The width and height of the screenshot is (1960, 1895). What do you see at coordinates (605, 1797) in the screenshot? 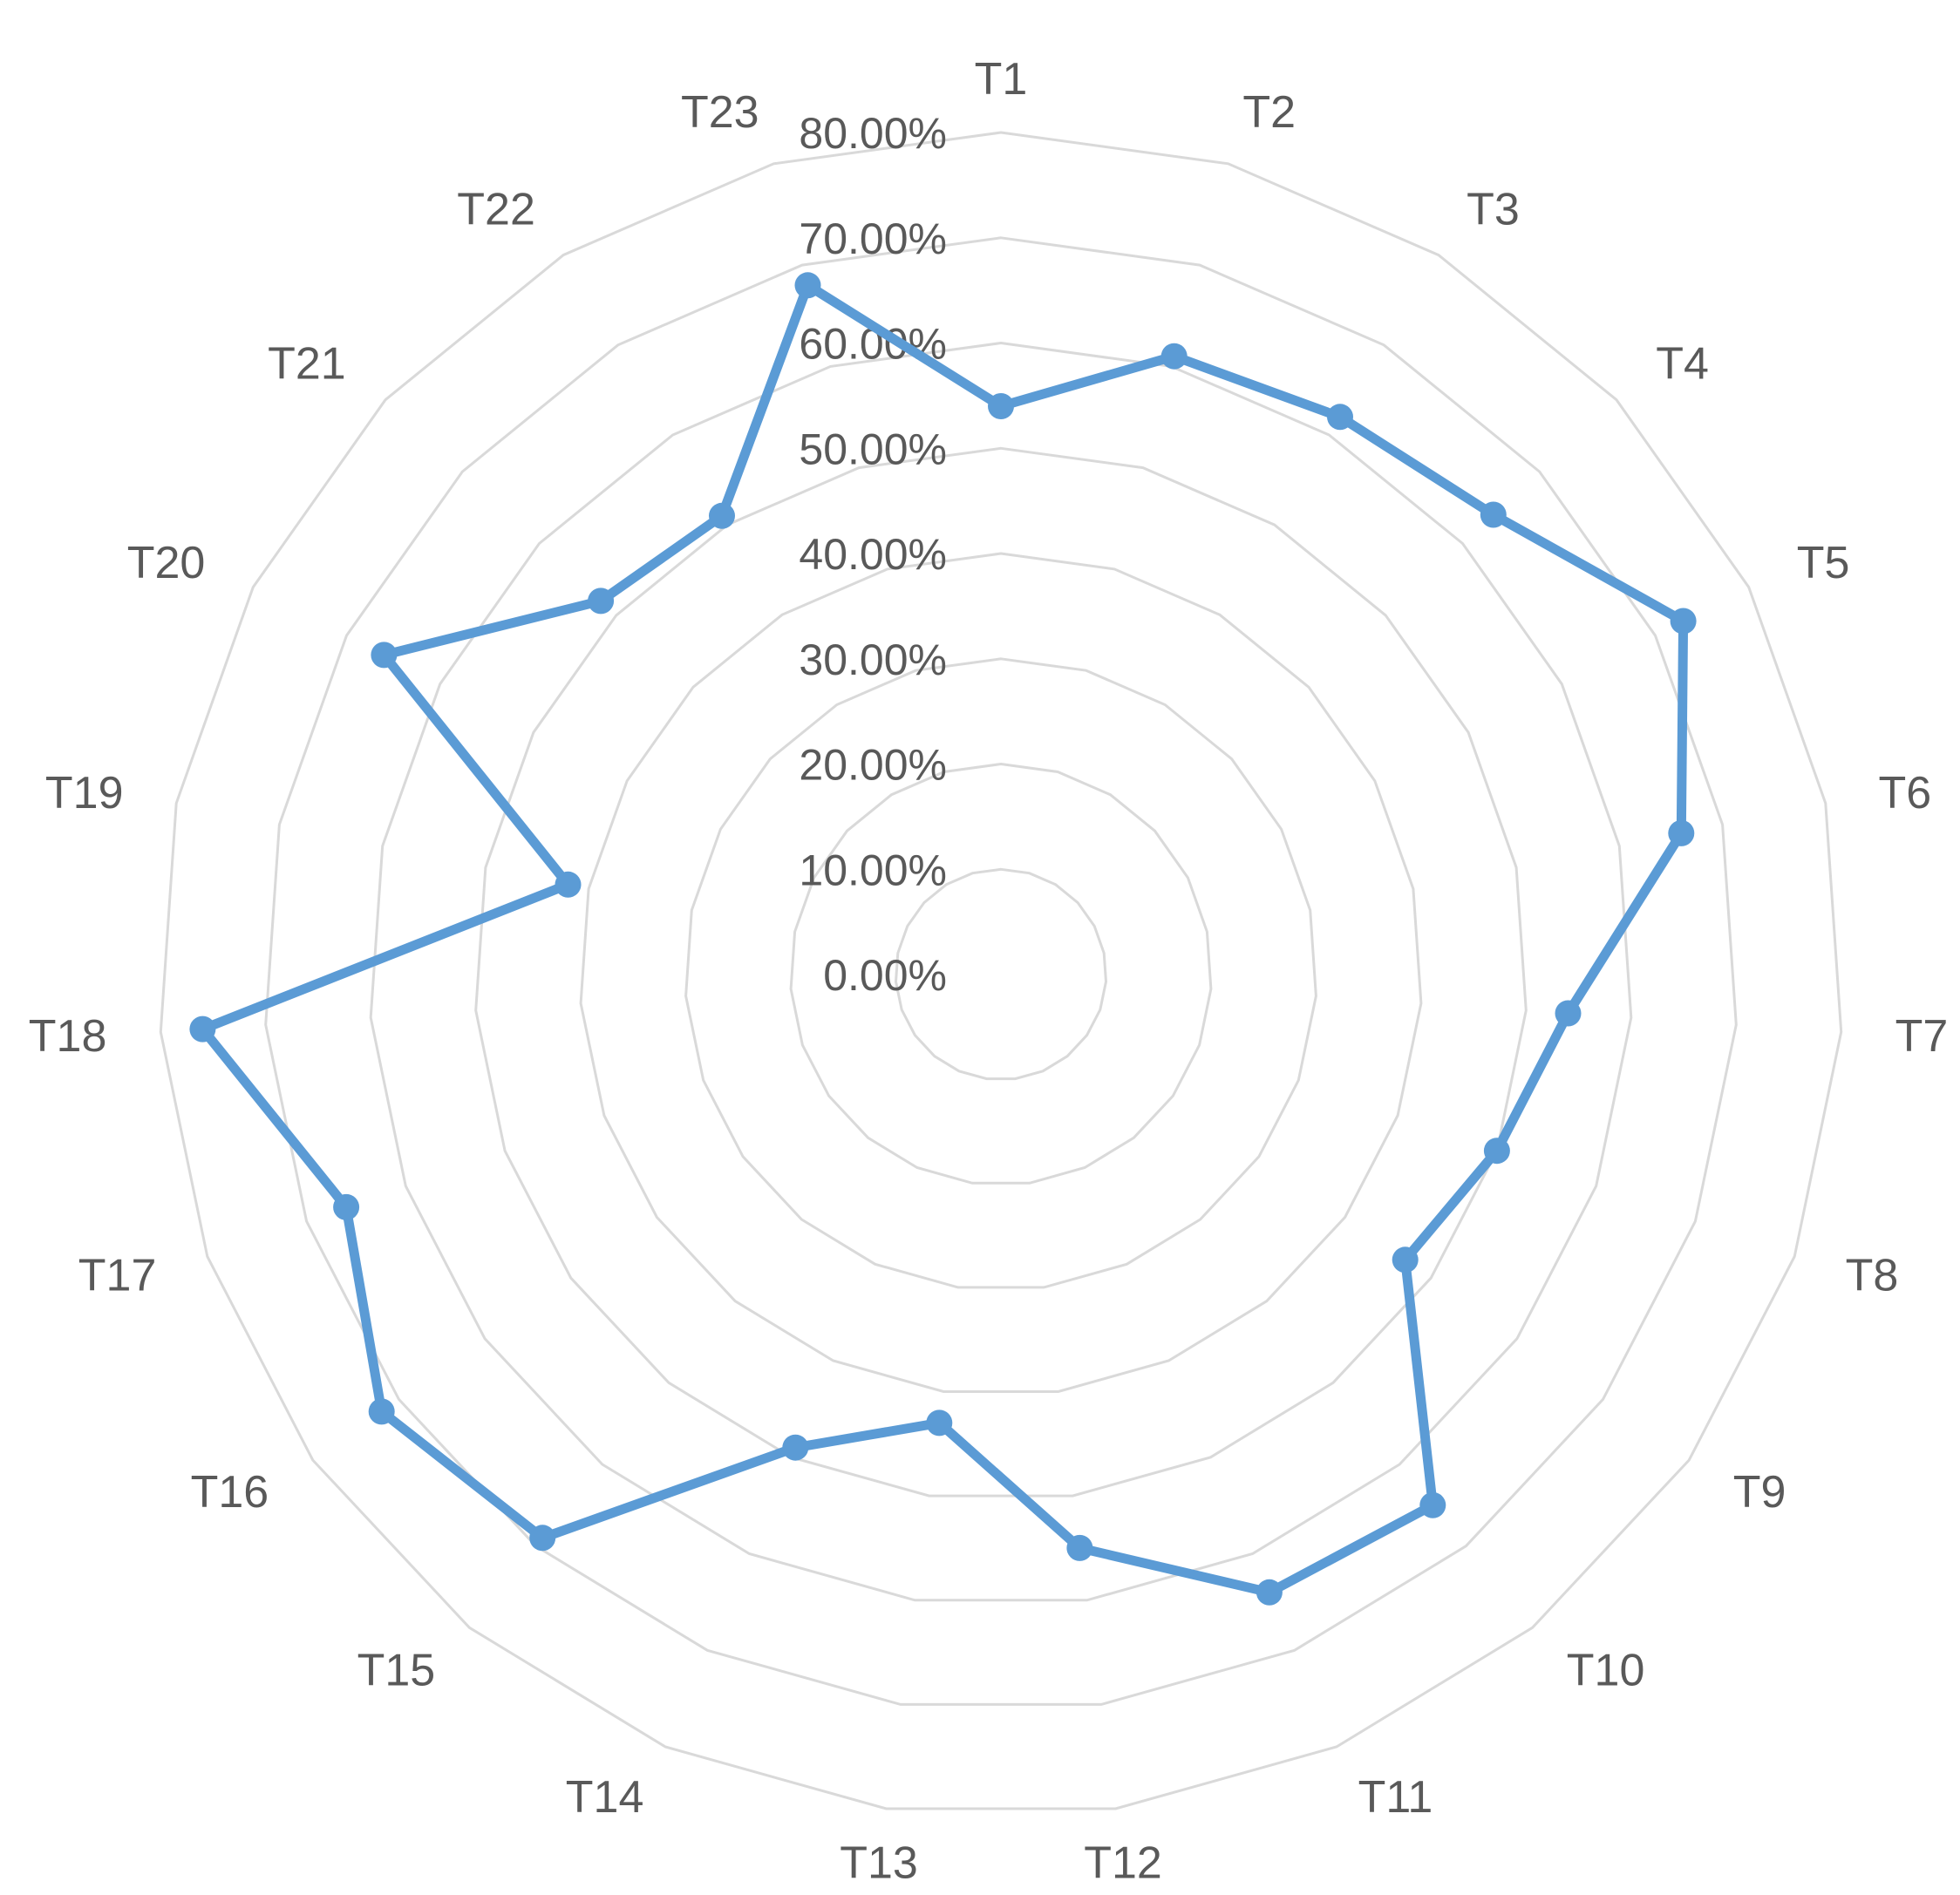
I see `category-label: T14` at bounding box center [605, 1797].